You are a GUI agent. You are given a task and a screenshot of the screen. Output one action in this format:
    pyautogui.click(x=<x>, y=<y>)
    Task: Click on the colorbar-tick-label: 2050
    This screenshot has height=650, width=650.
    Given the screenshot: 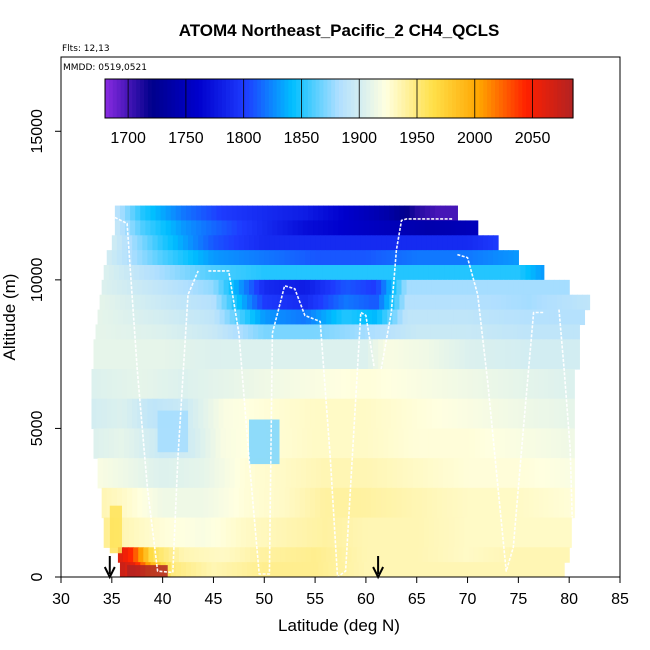 What is the action you would take?
    pyautogui.click(x=533, y=138)
    